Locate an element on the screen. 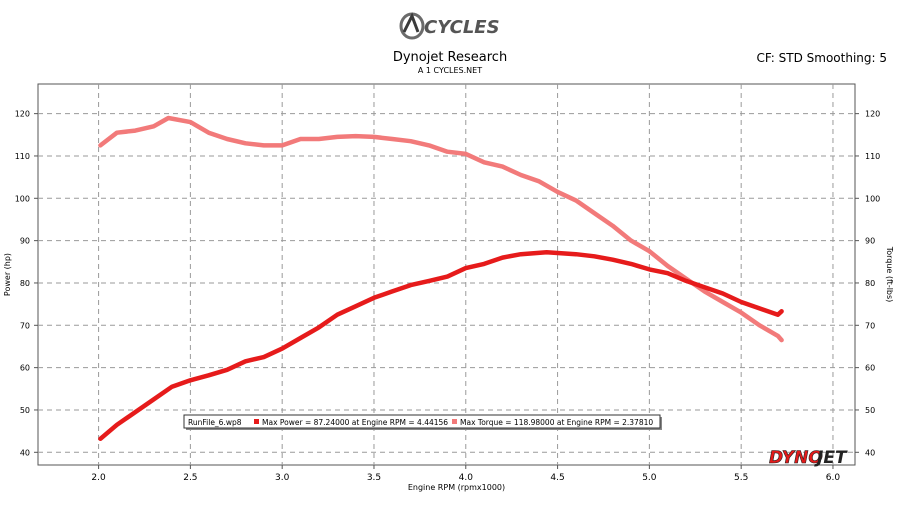 The image size is (900, 506). logo-text: CYCLES is located at coordinates (462, 27).